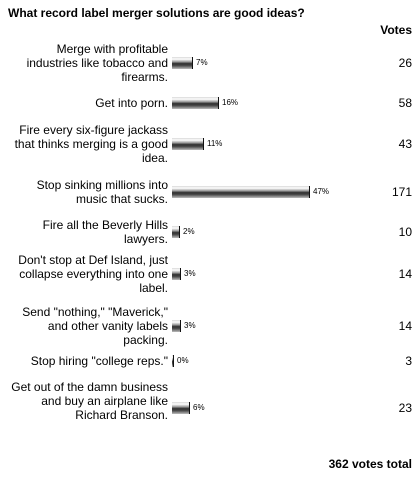  Describe the element at coordinates (131, 103) in the screenshot. I see `answer-label: Get into porn.` at that location.